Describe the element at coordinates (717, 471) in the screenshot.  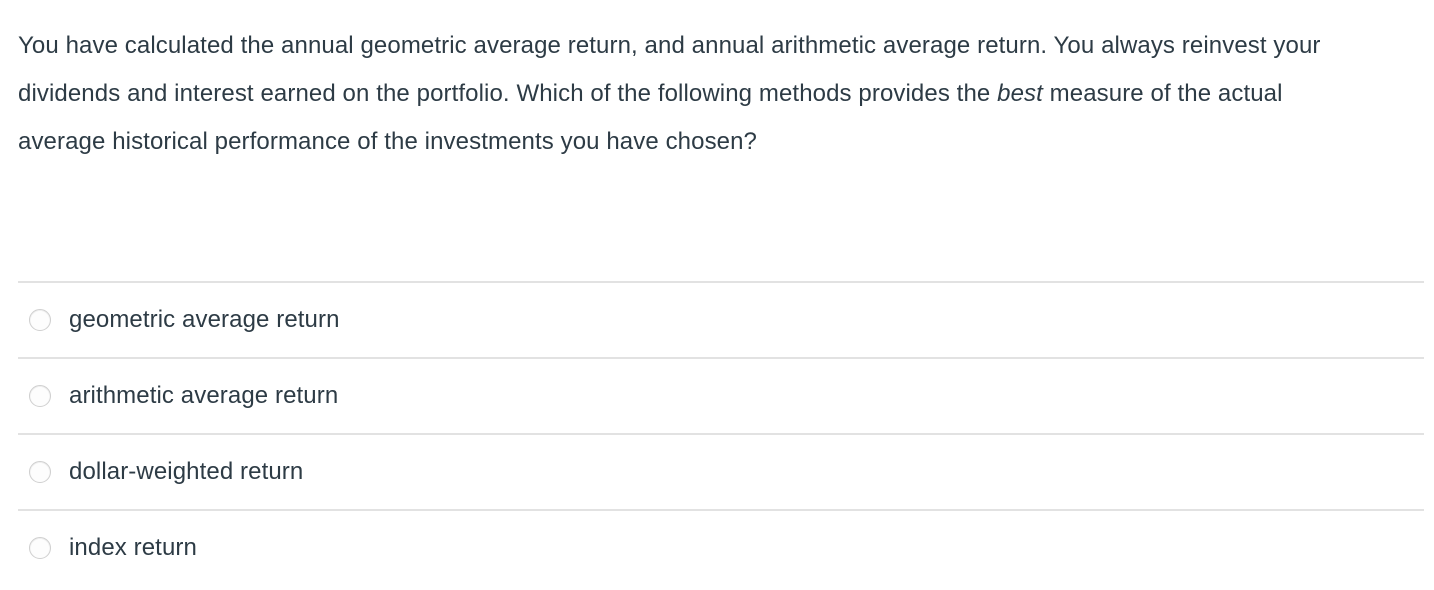
I see `answer-option-row: dollar-weighted return` at that location.